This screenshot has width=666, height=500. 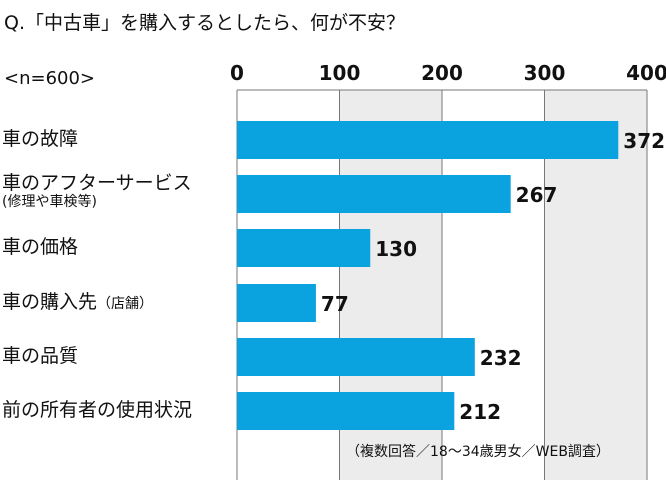 I want to click on category-label: 車のアフターサービス (修理や車検等), so click(x=97, y=191).